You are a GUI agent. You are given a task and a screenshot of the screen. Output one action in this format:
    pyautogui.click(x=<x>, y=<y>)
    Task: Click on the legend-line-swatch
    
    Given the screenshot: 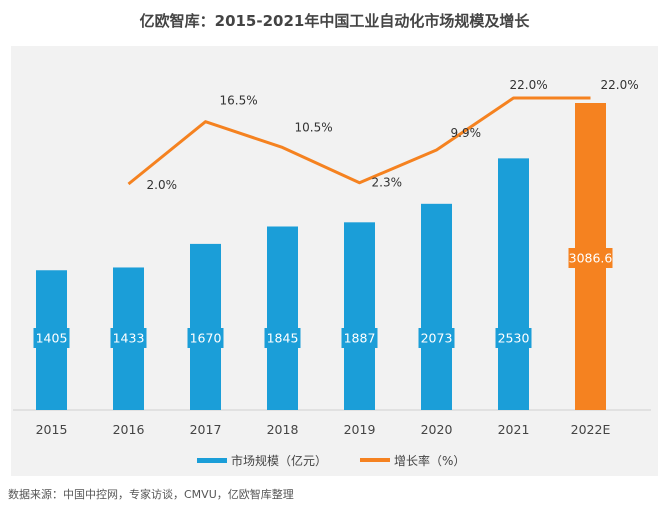 What is the action you would take?
    pyautogui.click(x=375, y=460)
    